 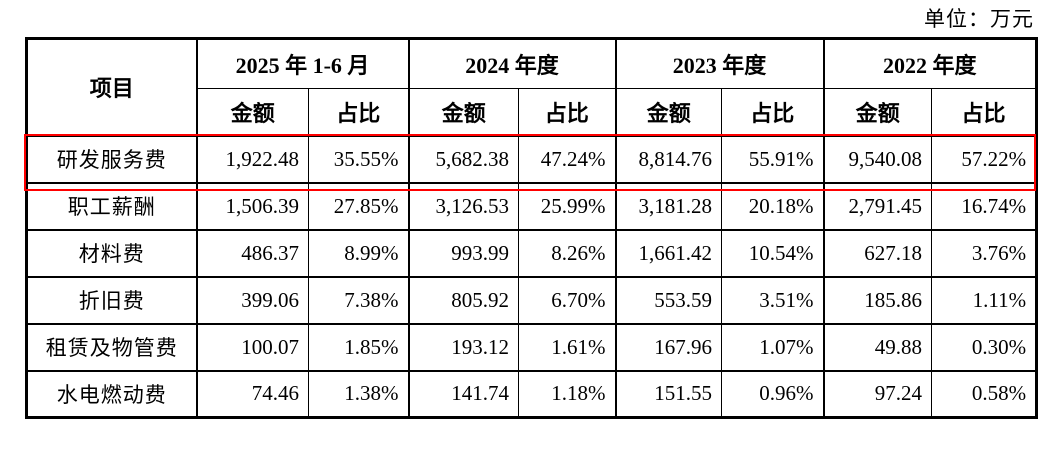 What do you see at coordinates (567, 300) in the screenshot?
I see `cell-ratio: 6.70%` at bounding box center [567, 300].